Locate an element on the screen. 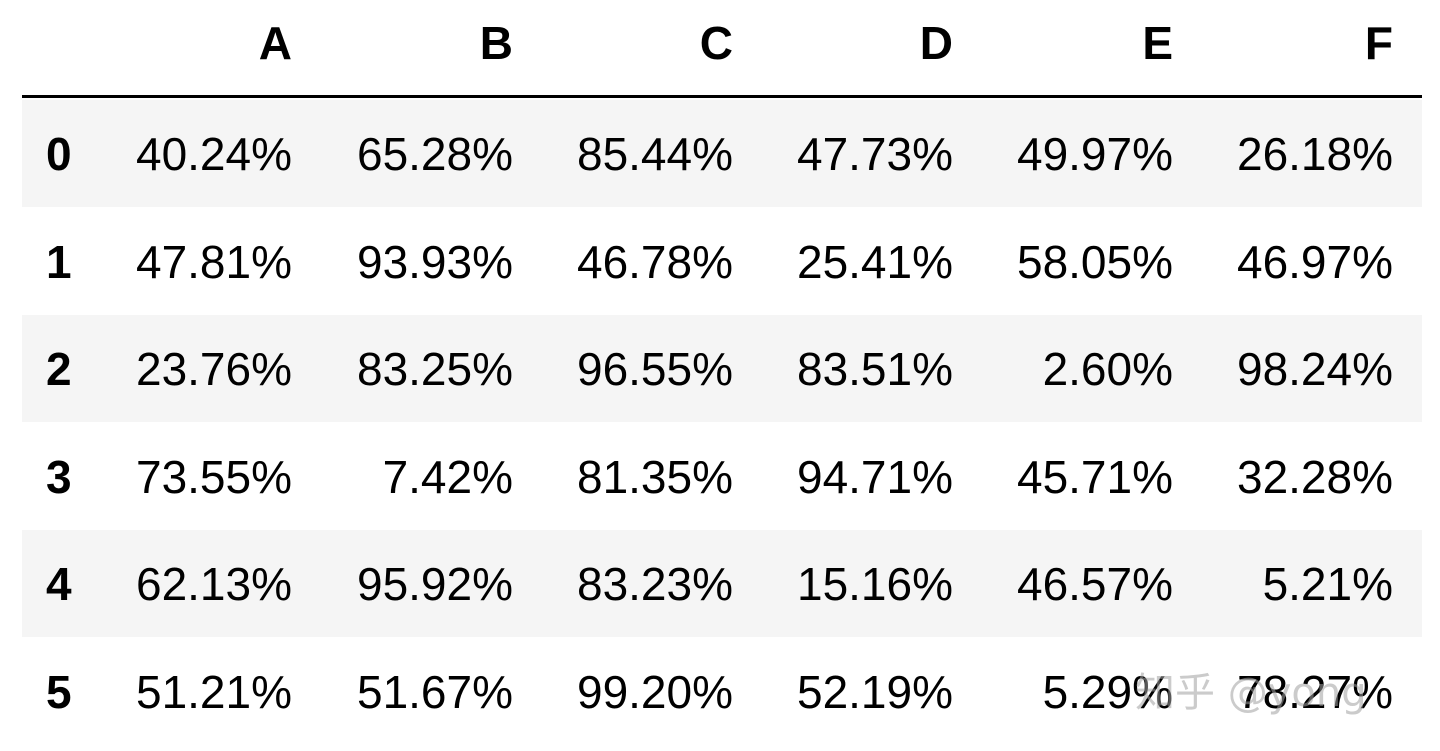  table-cell: 52.19% is located at coordinates (874, 691).